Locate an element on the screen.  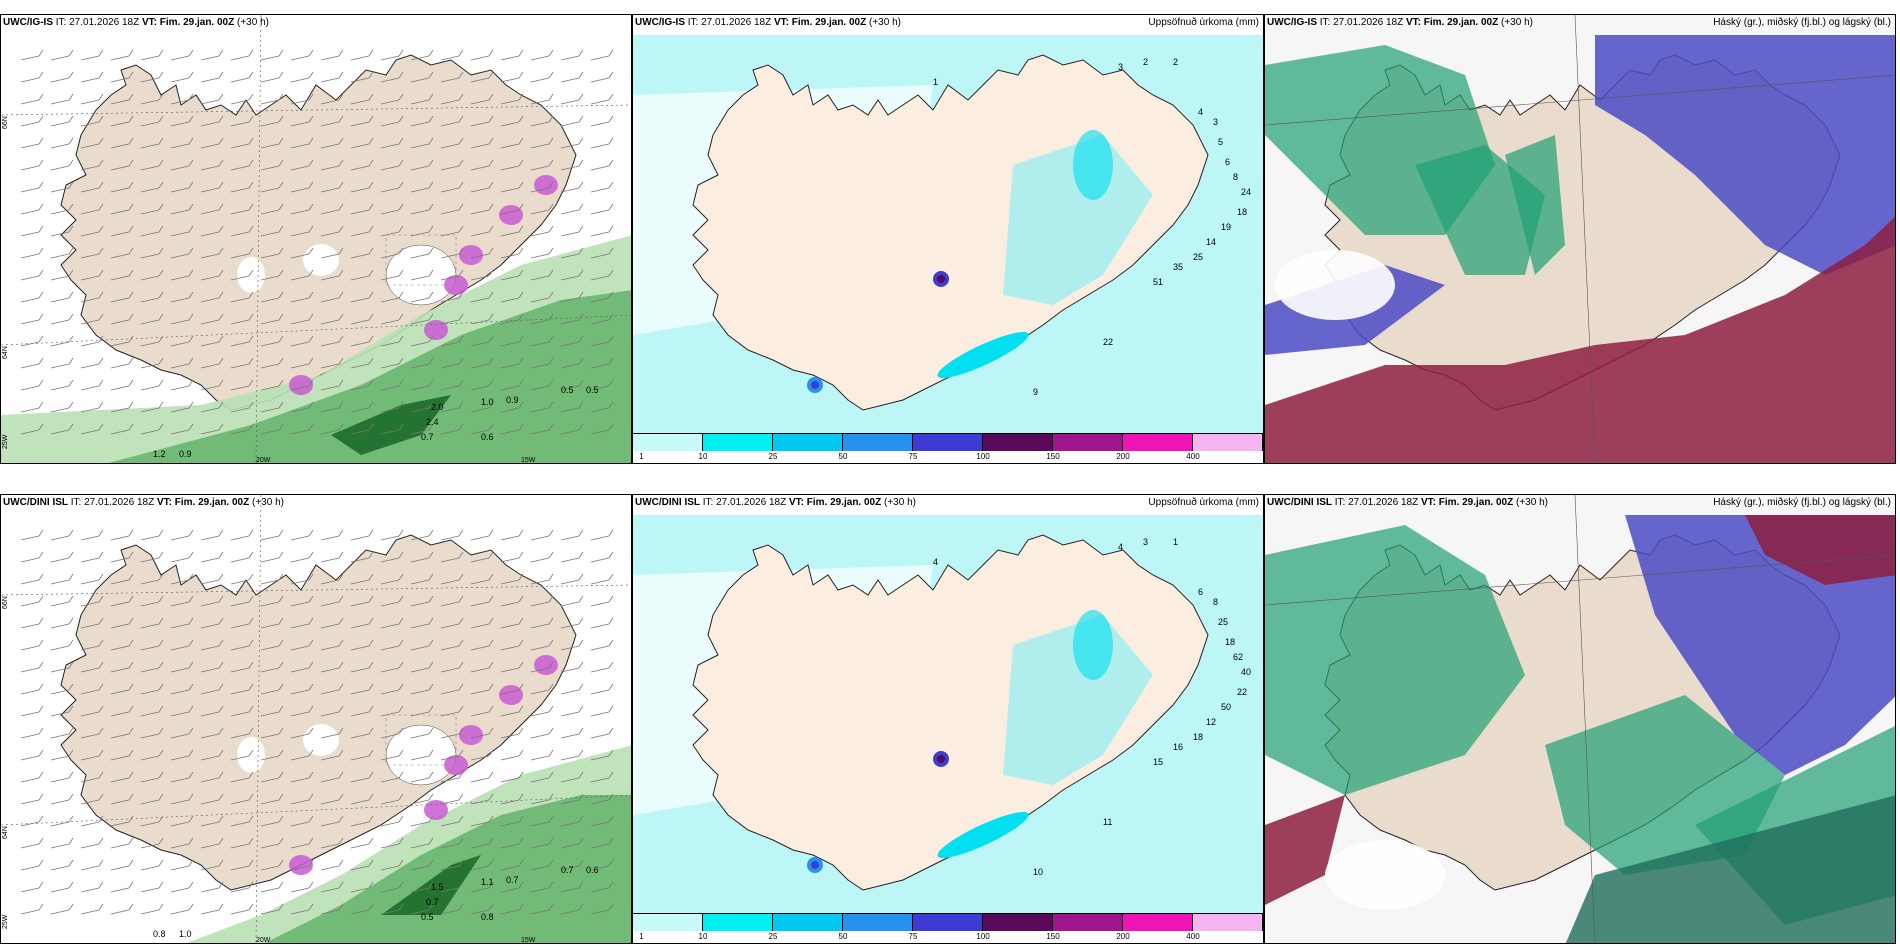
precip-value-label: 22 is located at coordinates (1242, 692).